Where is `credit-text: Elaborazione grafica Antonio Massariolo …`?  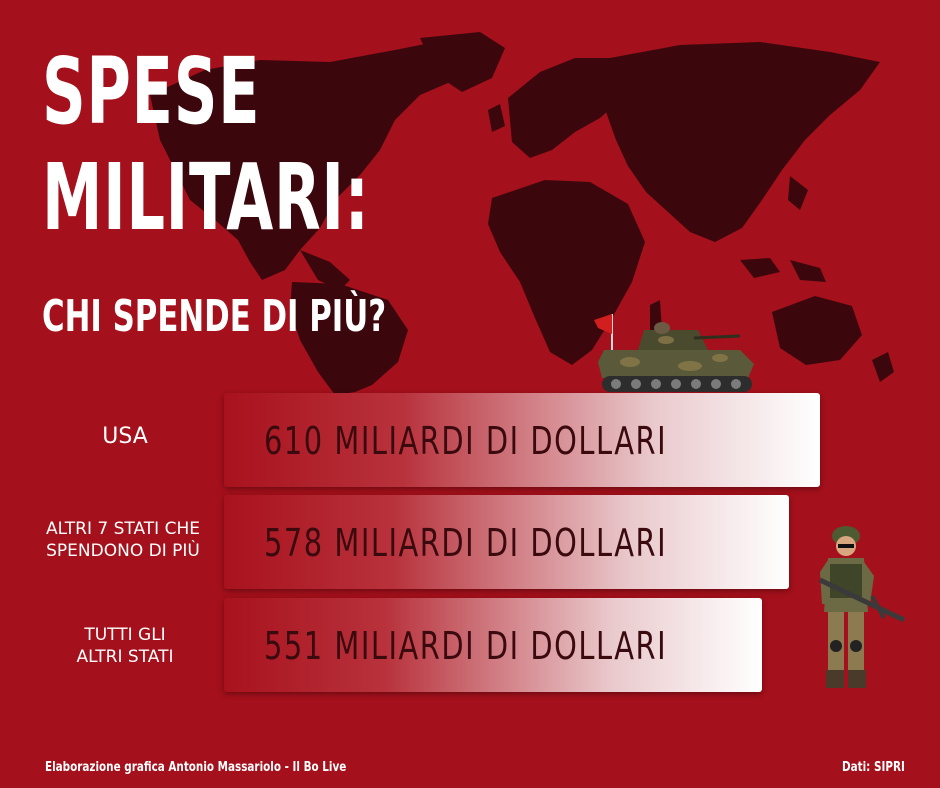 credit-text: Elaborazione grafica Antonio Massariolo … is located at coordinates (196, 767).